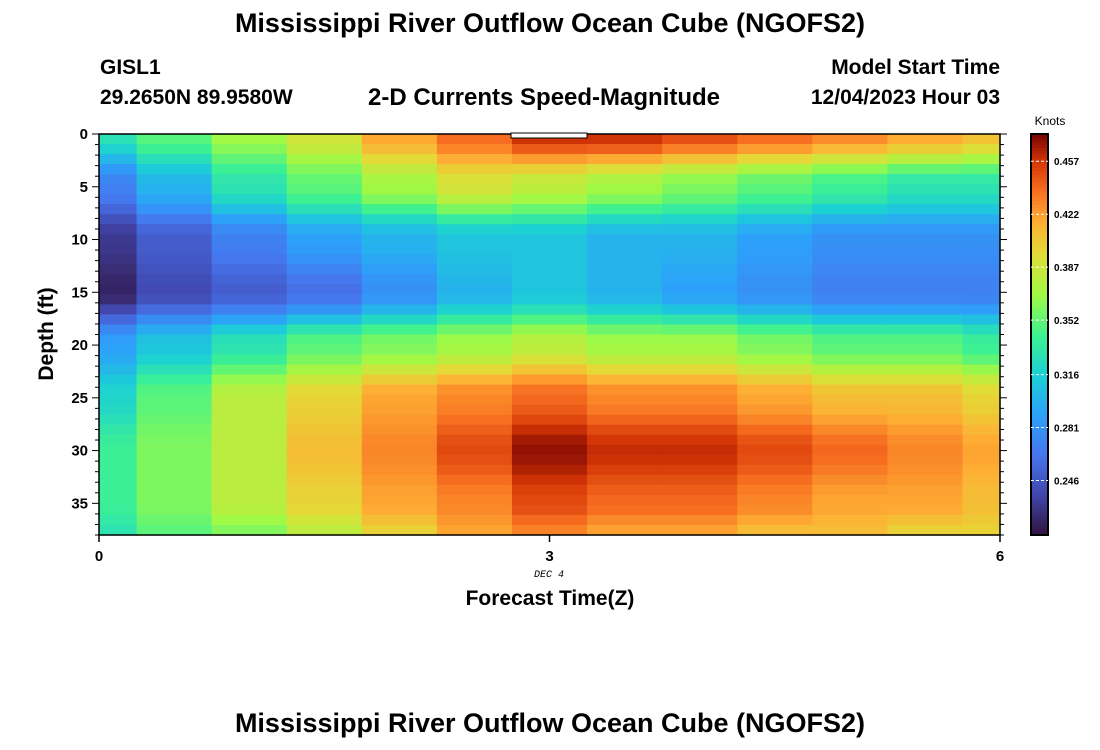  I want to click on station-id: GISL1, so click(130, 67).